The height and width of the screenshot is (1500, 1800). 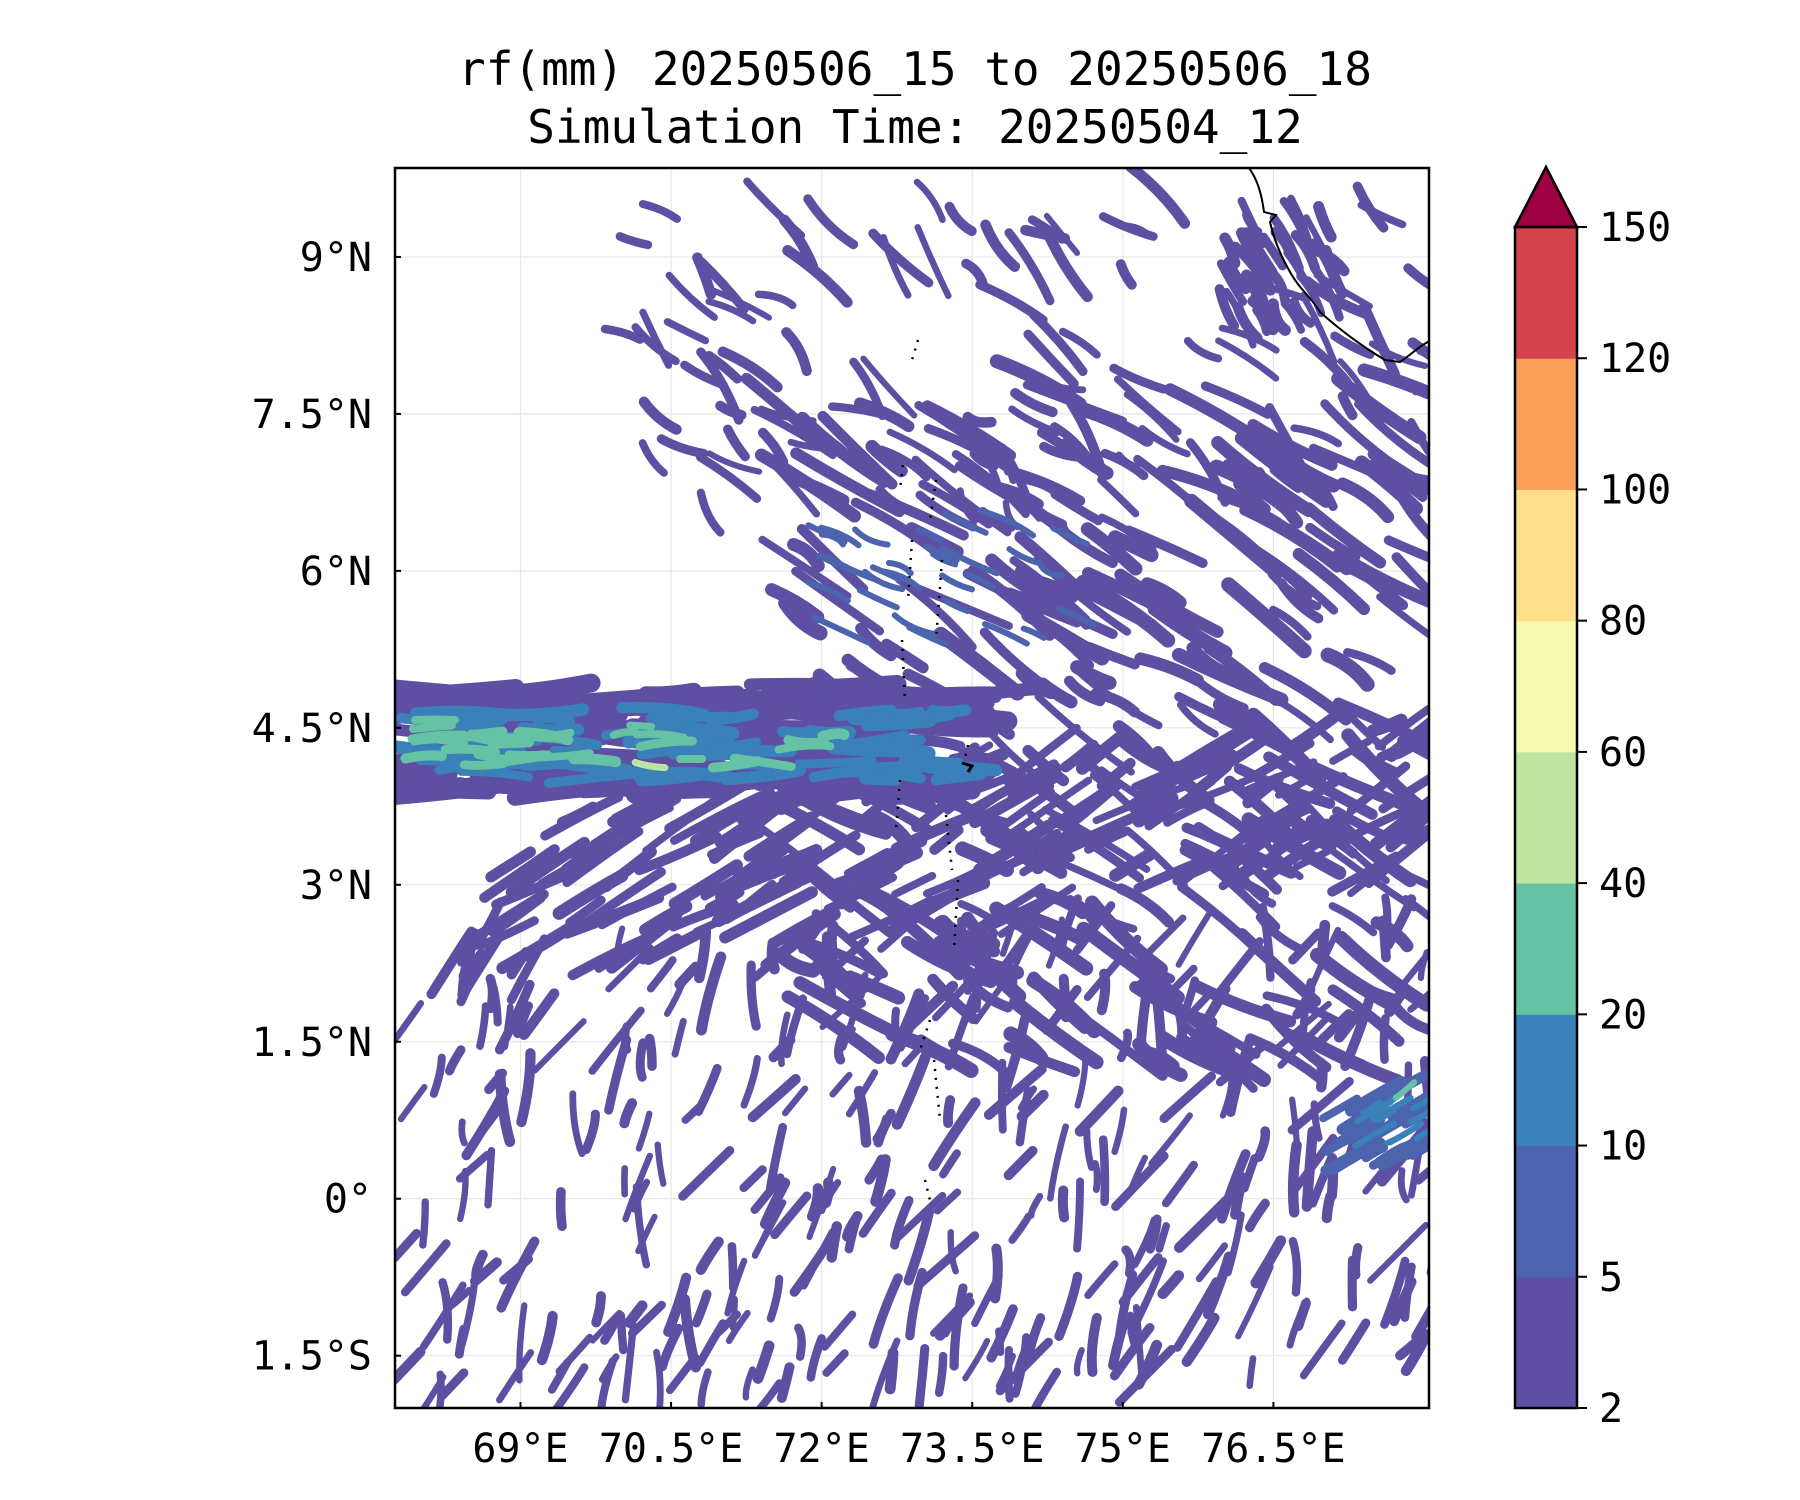 What do you see at coordinates (1623, 1015) in the screenshot?
I see `colorbar-tick-label: 20` at bounding box center [1623, 1015].